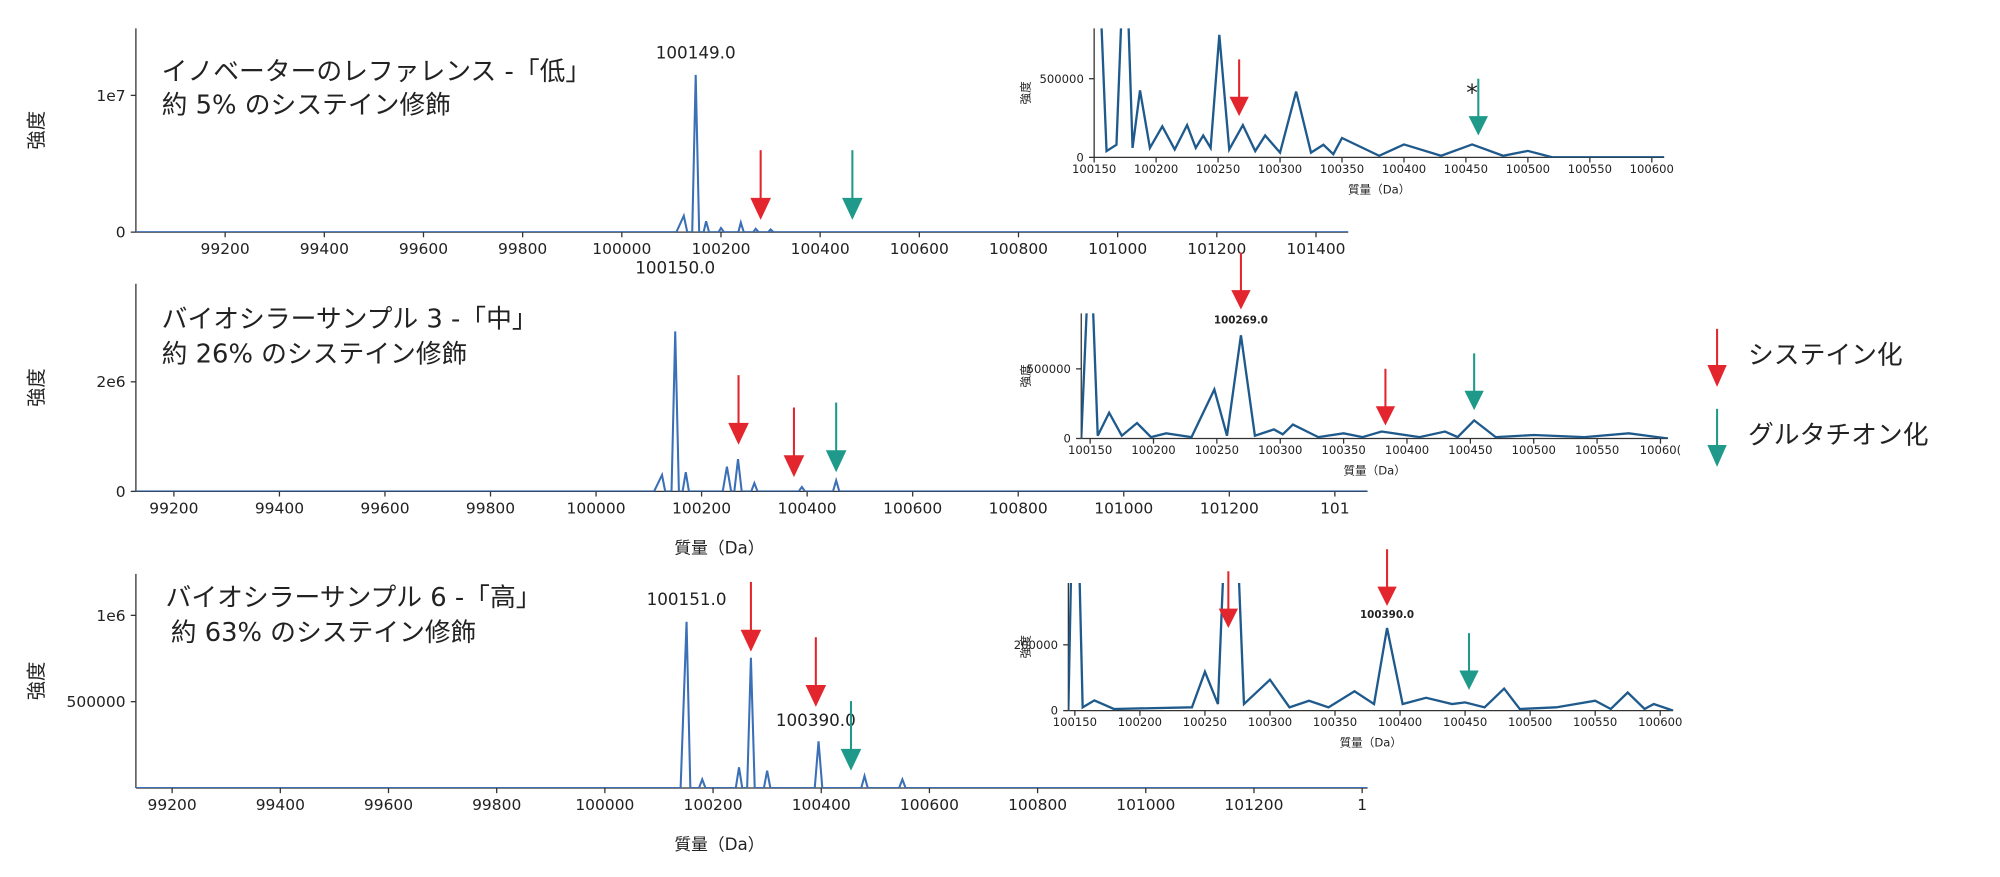 The image size is (2000, 877). Describe the element at coordinates (490, 508) in the screenshot. I see `x-tick-label: 99800` at that location.